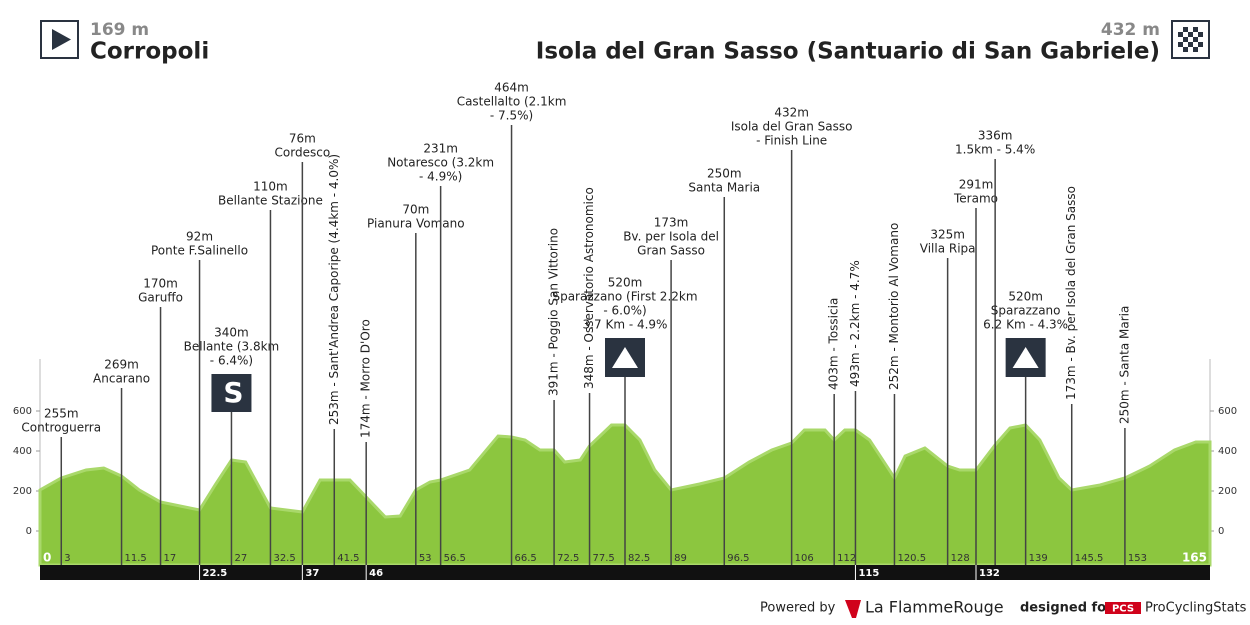 The image size is (1250, 625). What do you see at coordinates (511, 116) in the screenshot?
I see `waypoint-label: - 7.5%)` at bounding box center [511, 116].